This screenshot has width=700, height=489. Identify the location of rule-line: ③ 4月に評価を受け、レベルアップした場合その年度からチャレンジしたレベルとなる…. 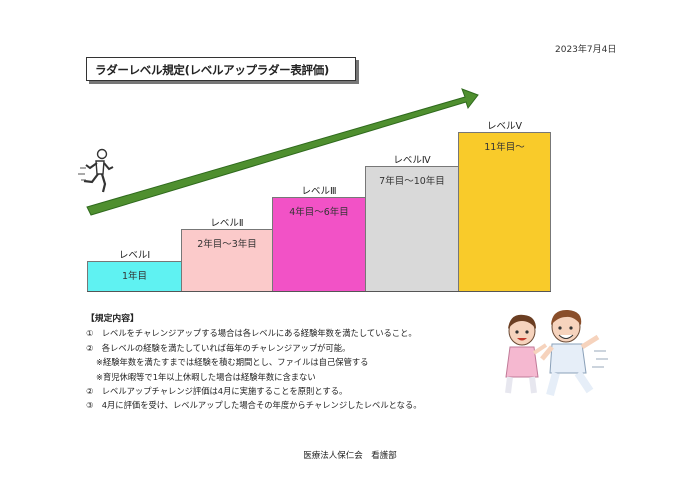
(254, 405).